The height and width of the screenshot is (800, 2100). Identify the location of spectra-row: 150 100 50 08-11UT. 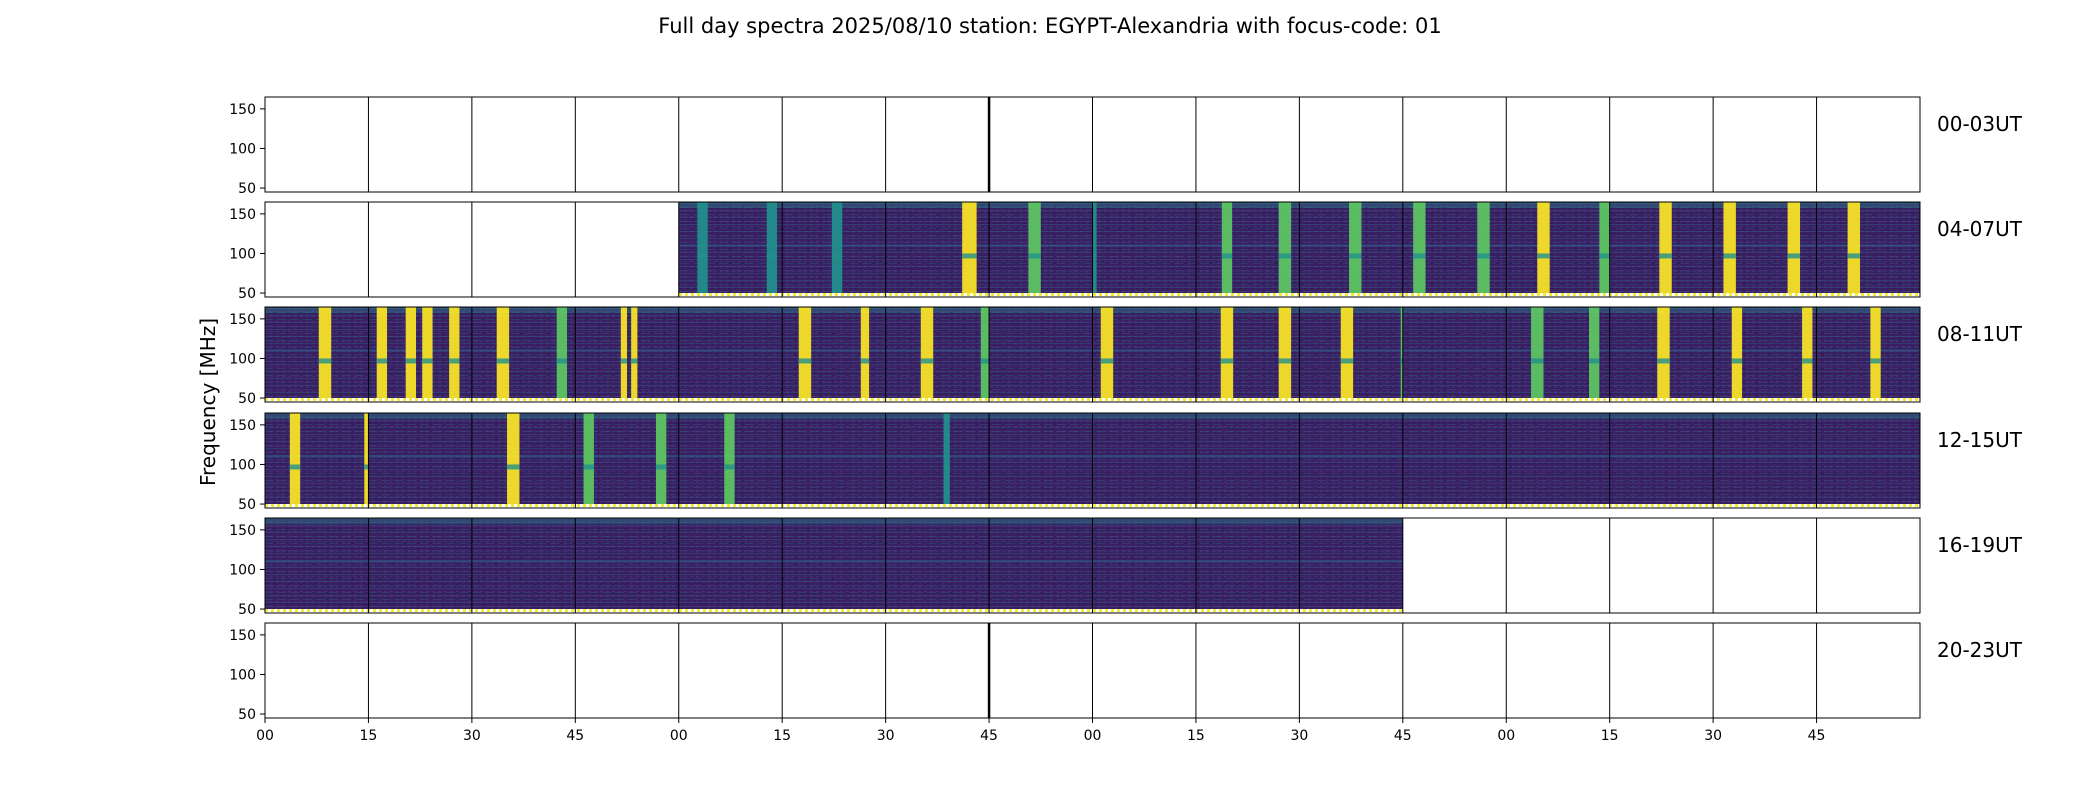
(1126, 356).